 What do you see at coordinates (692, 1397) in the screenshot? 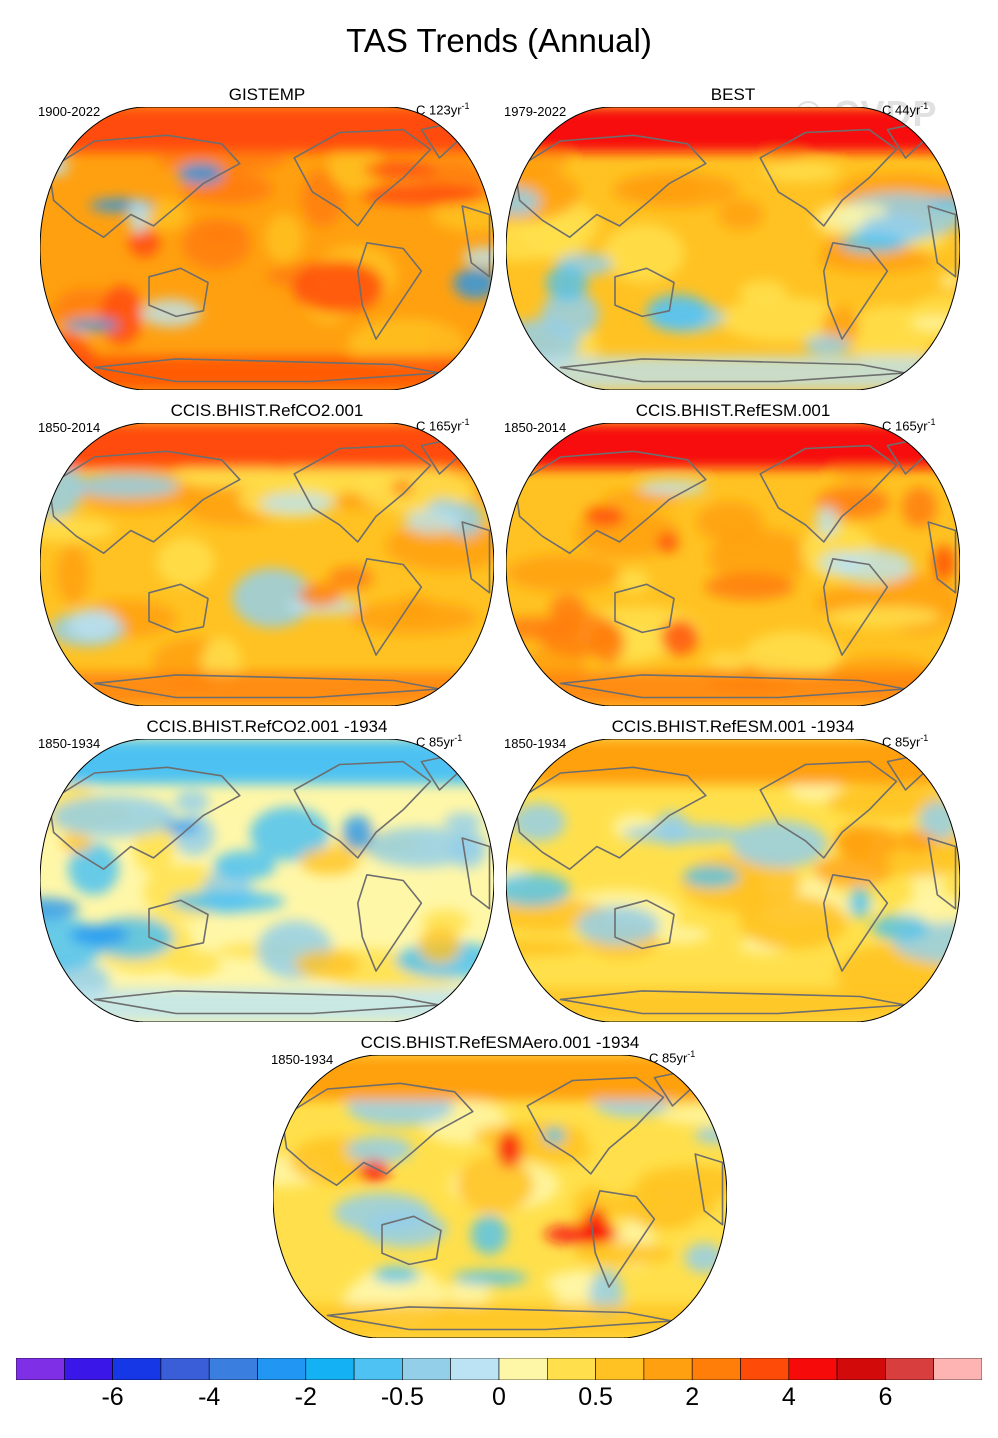
I see `colorbar-tick-label: 2` at bounding box center [692, 1397].